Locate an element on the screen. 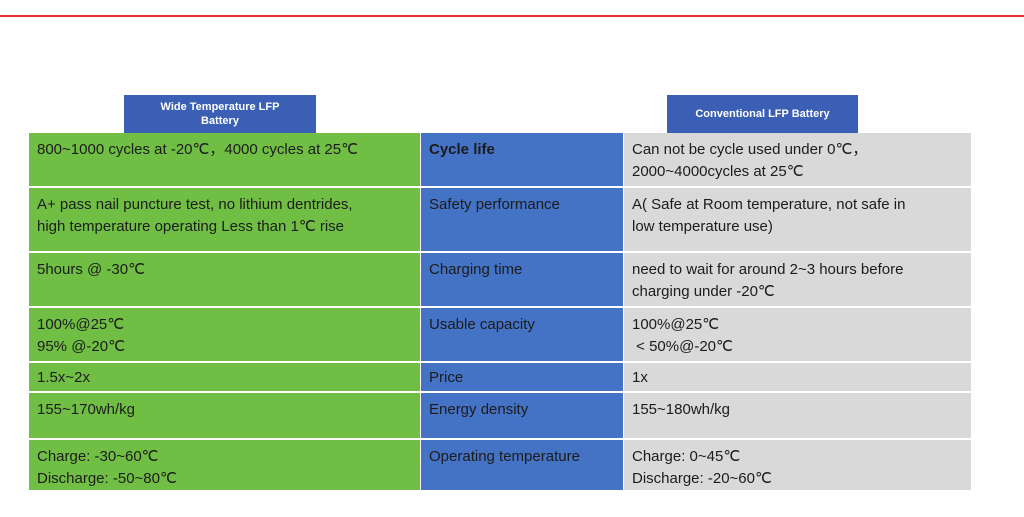  cell-line: < 50%@-20℃ is located at coordinates (682, 346).